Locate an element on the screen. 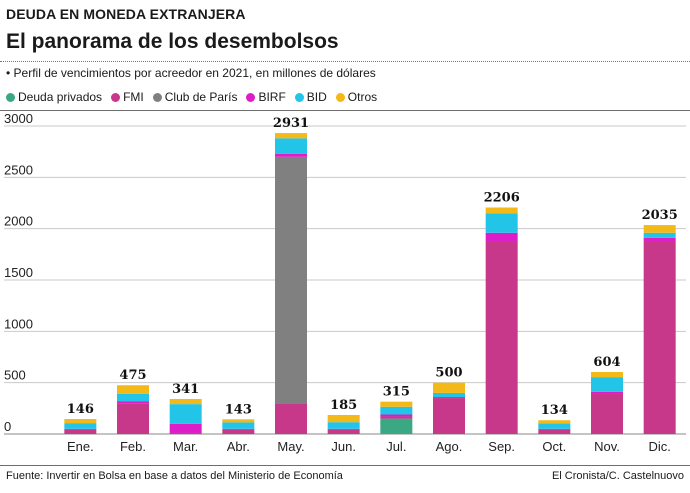 This screenshot has width=690, height=493. y-tick-label: 0 is located at coordinates (7, 426).